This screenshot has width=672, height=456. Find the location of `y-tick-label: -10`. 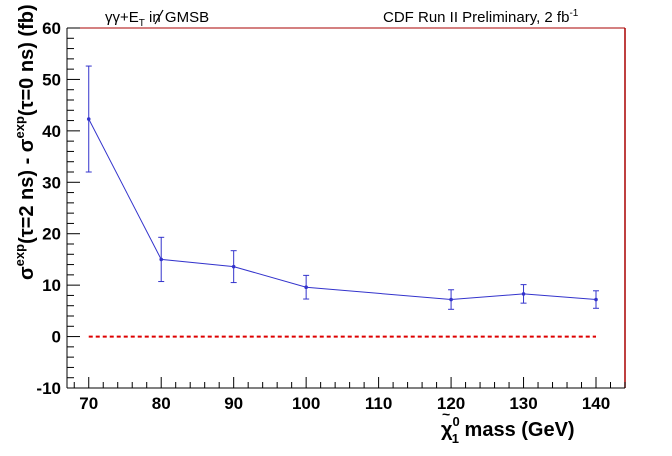

y-tick-label: -10 is located at coordinates (48, 388).